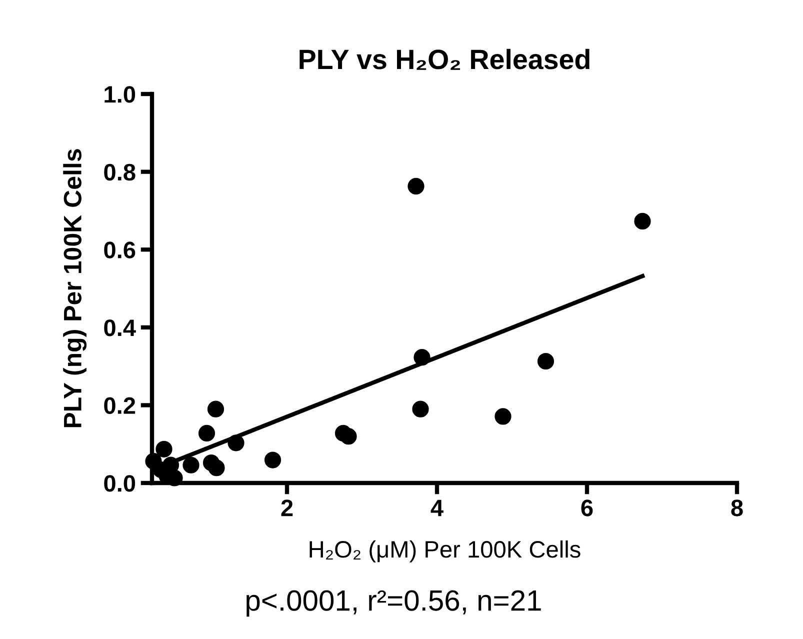 Image resolution: width=803 pixels, height=639 pixels. Describe the element at coordinates (120, 94) in the screenshot. I see `y-tick-label: 1.0` at that location.